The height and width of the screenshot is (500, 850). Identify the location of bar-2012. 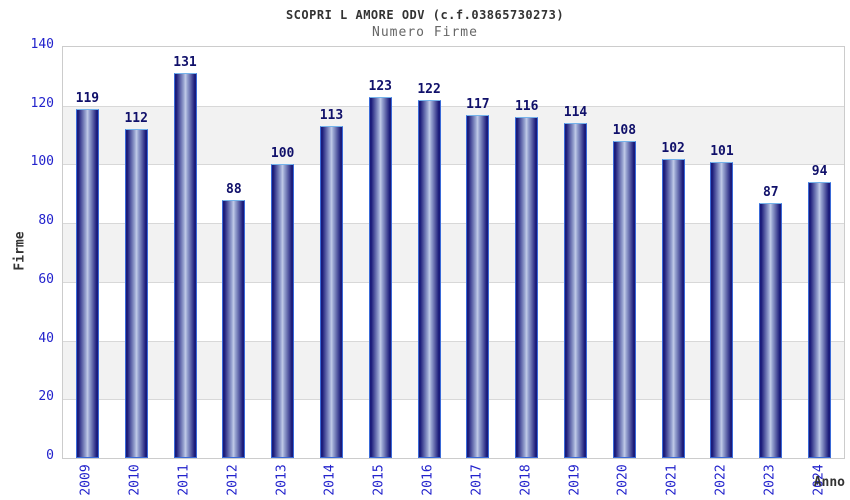
(234, 328).